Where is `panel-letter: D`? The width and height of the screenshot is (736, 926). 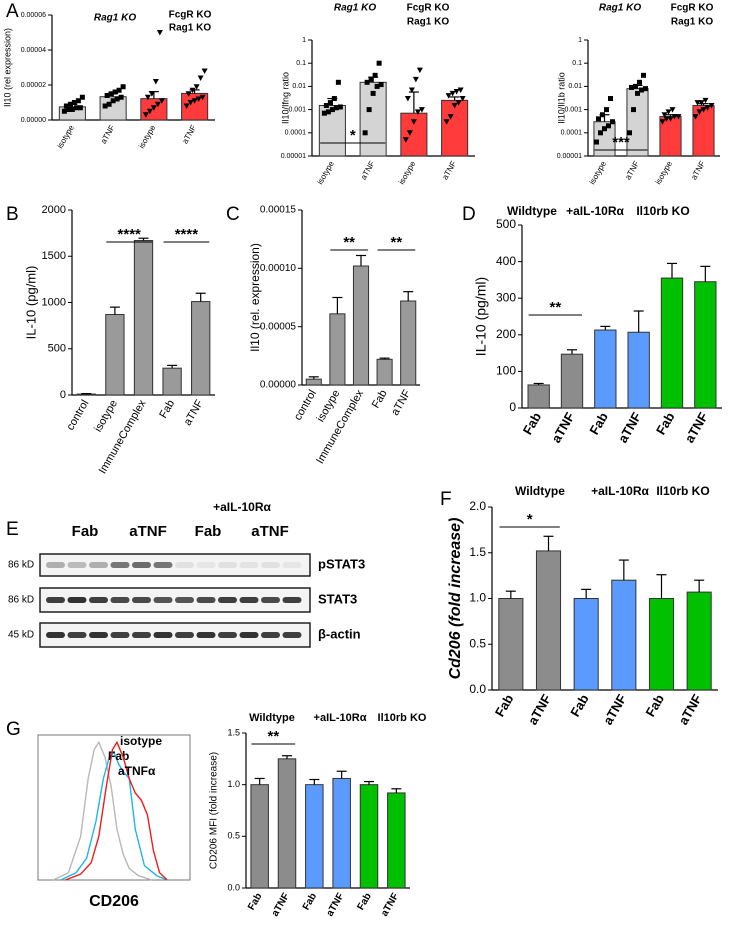 panel-letter: D is located at coordinates (469, 214).